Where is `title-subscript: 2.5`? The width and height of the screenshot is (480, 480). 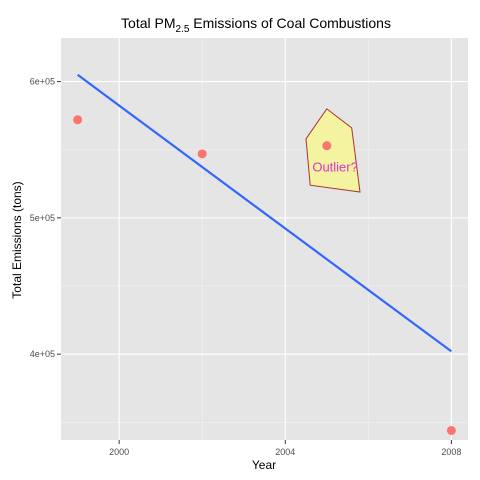 title-subscript: 2.5 is located at coordinates (183, 29).